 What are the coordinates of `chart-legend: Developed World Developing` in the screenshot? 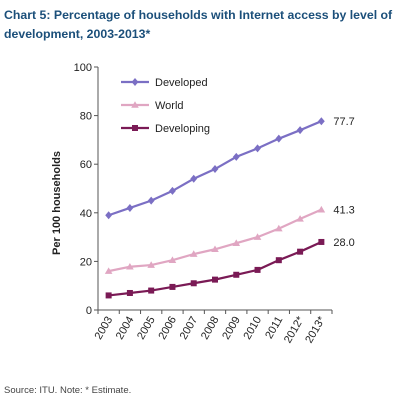 It's located at (165, 106).